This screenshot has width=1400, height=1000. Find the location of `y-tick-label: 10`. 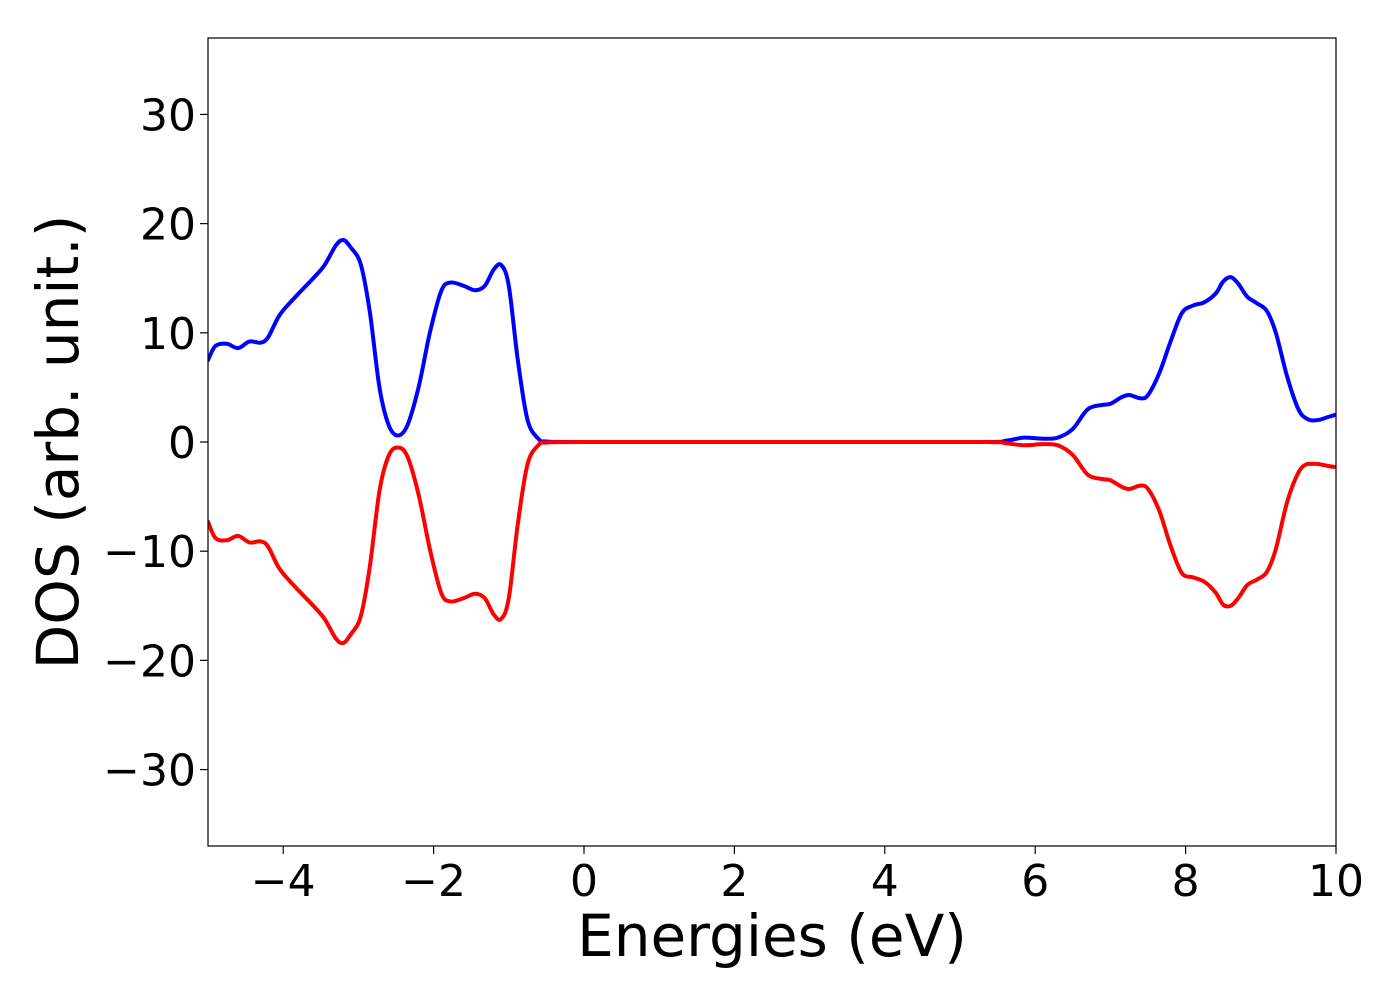

y-tick-label: 10 is located at coordinates (168, 334).